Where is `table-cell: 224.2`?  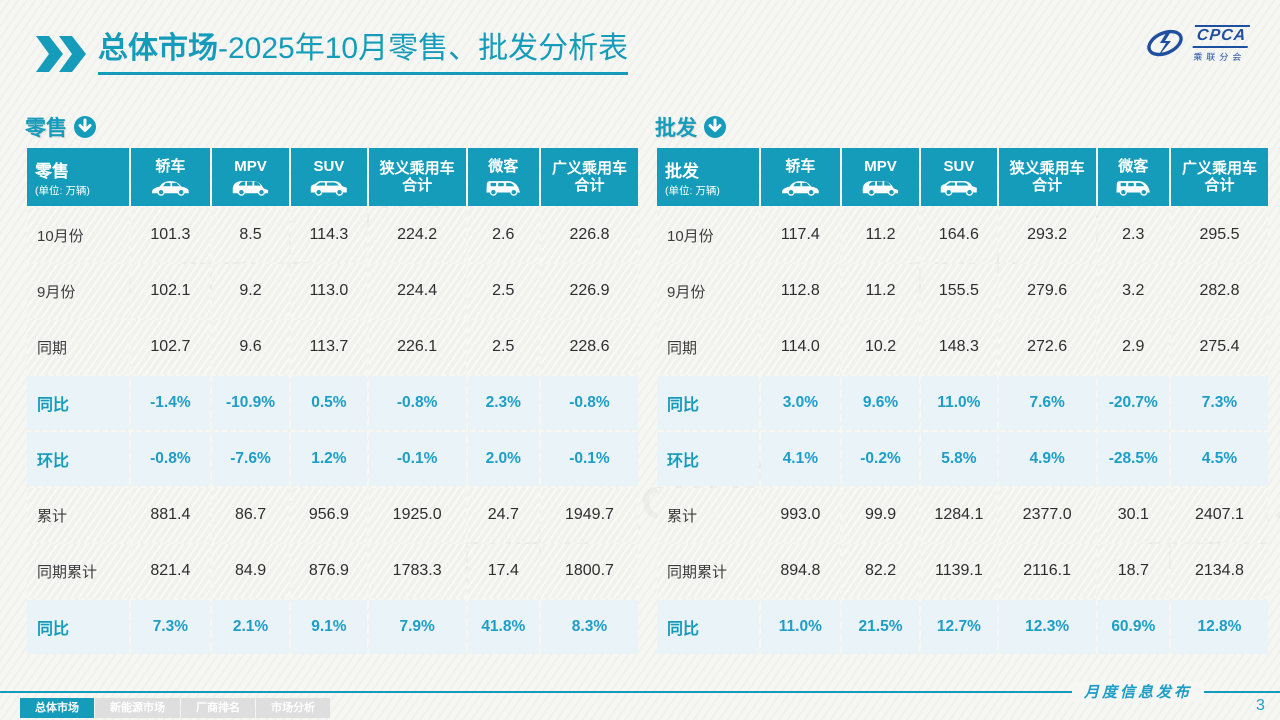
table-cell: 224.2 is located at coordinates (417, 235).